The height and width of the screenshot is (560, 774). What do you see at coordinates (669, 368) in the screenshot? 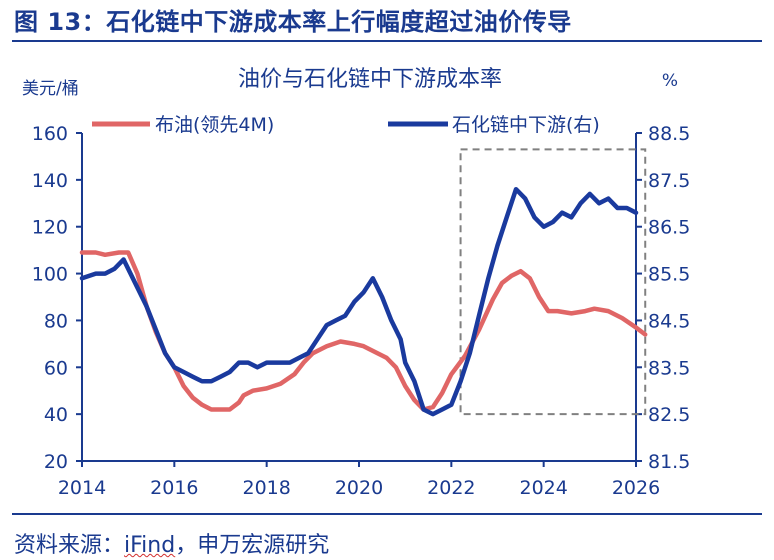
I see `y-right-tick-label: 83.5` at bounding box center [669, 368].